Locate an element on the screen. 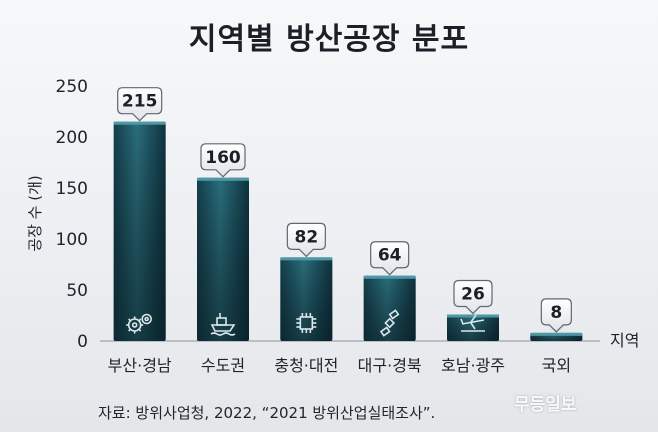  category-label: 충청·대전 is located at coordinates (306, 365).